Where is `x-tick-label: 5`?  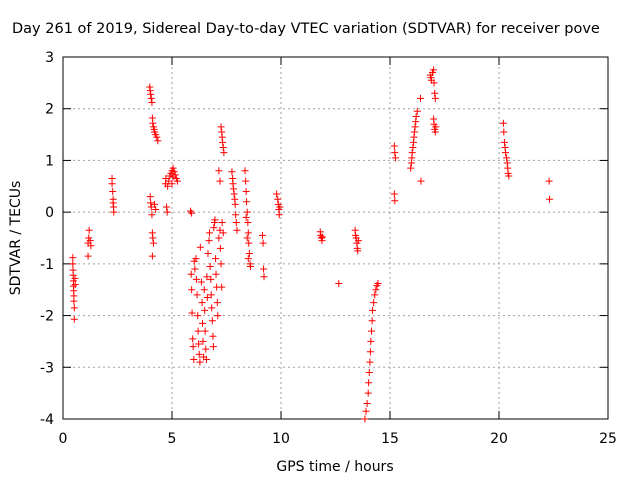 x-tick-label: 5 is located at coordinates (172, 439).